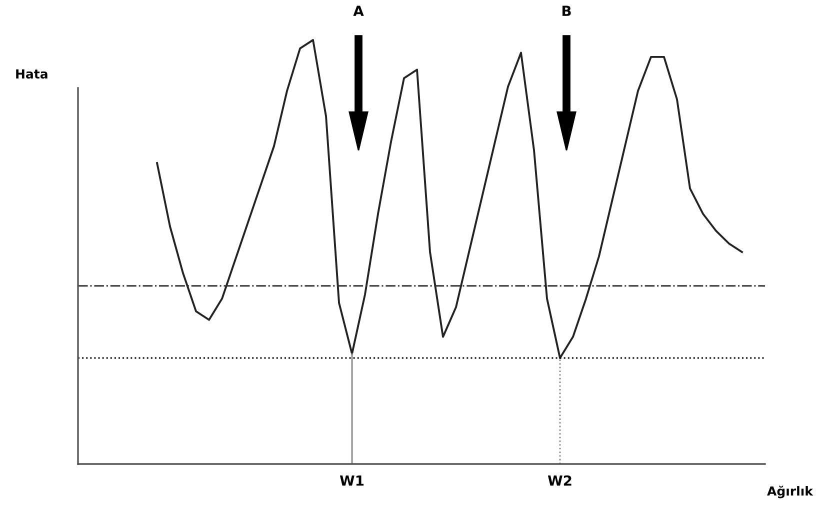  Describe the element at coordinates (790, 492) in the screenshot. I see `x-axis-title: Ağırlık` at that location.